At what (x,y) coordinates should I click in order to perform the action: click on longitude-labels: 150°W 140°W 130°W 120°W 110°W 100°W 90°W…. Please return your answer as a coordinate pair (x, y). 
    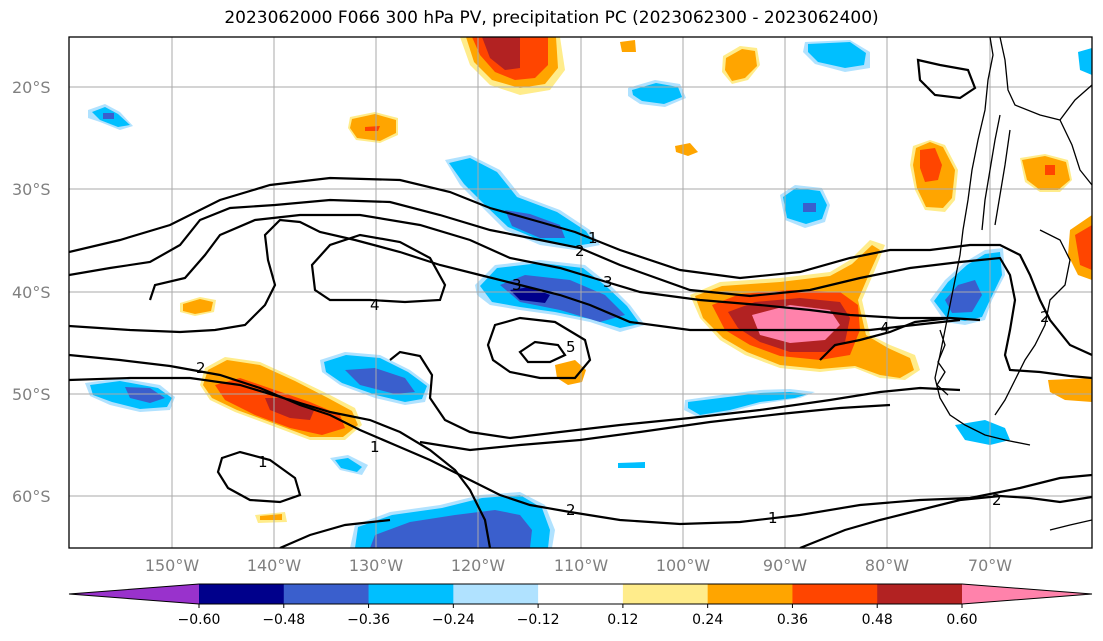
    Looking at the image, I should click on (578, 565).